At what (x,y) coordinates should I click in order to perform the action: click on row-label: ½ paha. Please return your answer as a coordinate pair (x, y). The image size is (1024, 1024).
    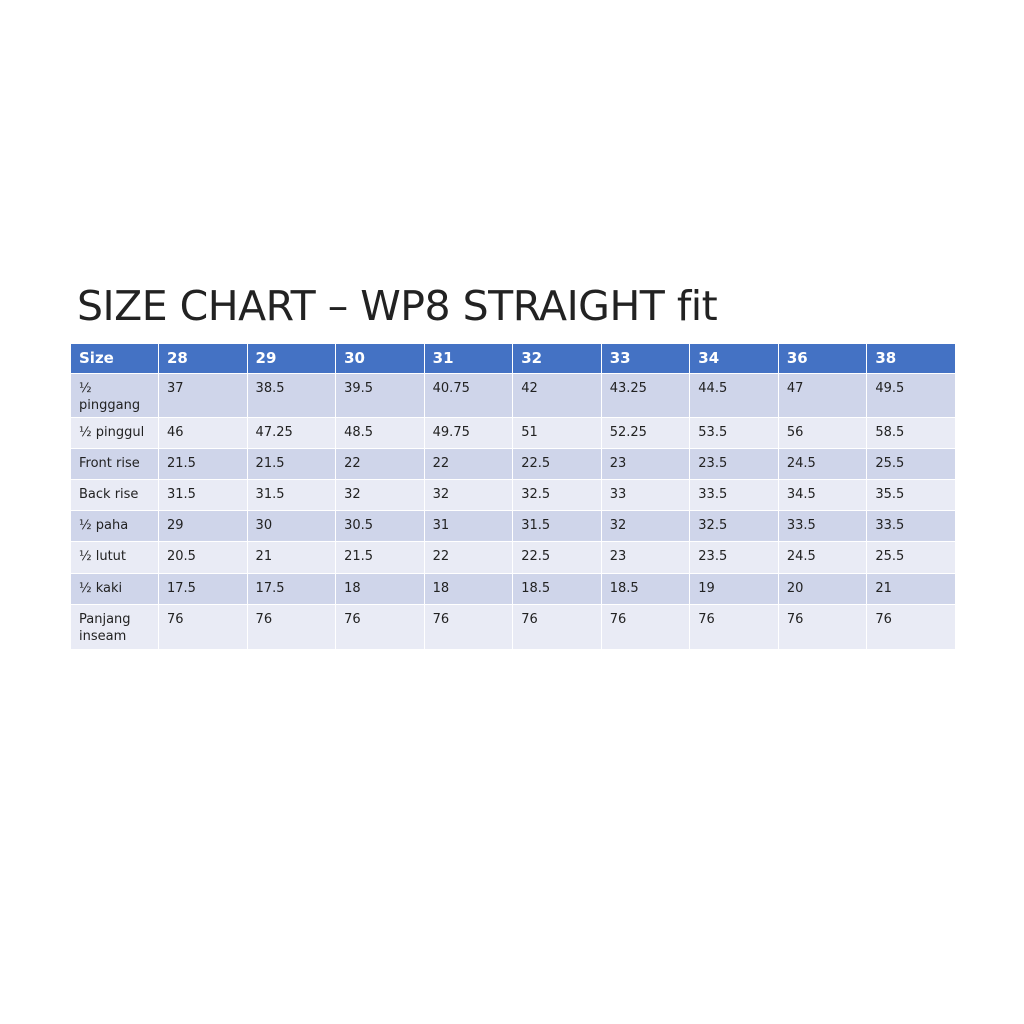
    Looking at the image, I should click on (114, 526).